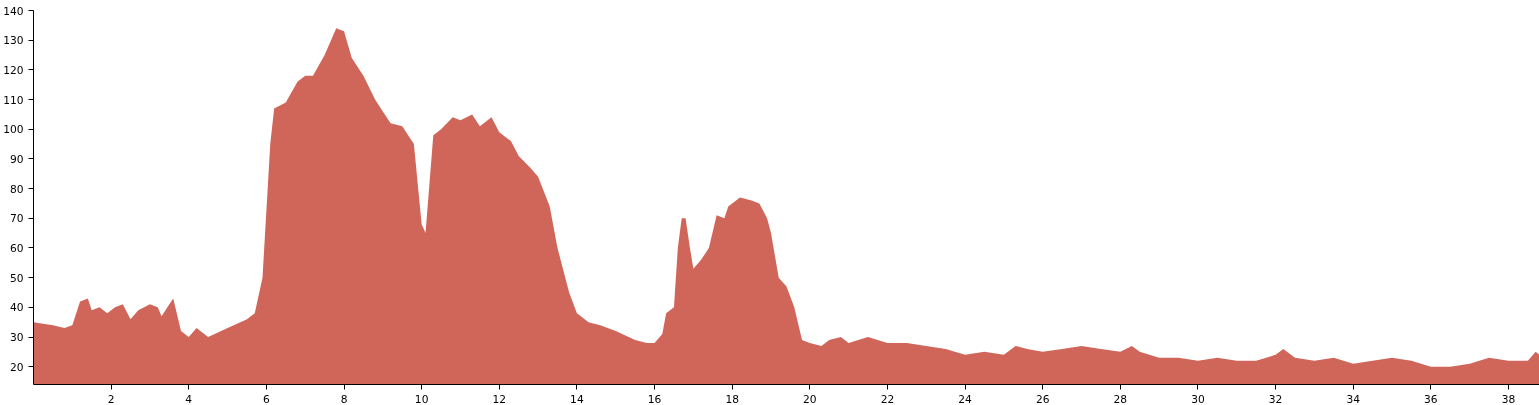 The width and height of the screenshot is (1539, 405). Describe the element at coordinates (1275, 398) in the screenshot. I see `x-tick-label: 32` at that location.